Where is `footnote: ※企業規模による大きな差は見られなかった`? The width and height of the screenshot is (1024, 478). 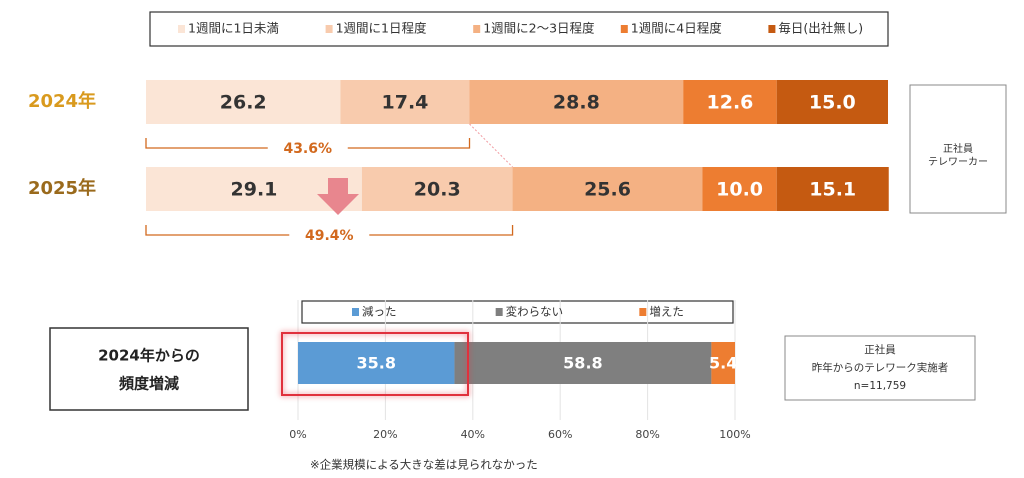 footnote: ※企業規模による大きな差は見られなかった is located at coordinates (424, 465).